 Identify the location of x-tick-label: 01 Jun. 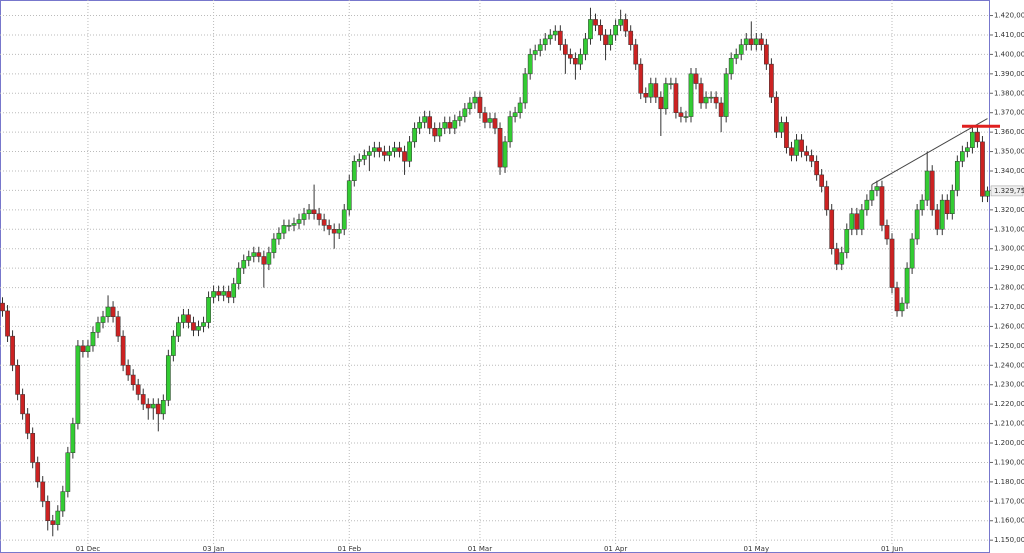
(892, 549).